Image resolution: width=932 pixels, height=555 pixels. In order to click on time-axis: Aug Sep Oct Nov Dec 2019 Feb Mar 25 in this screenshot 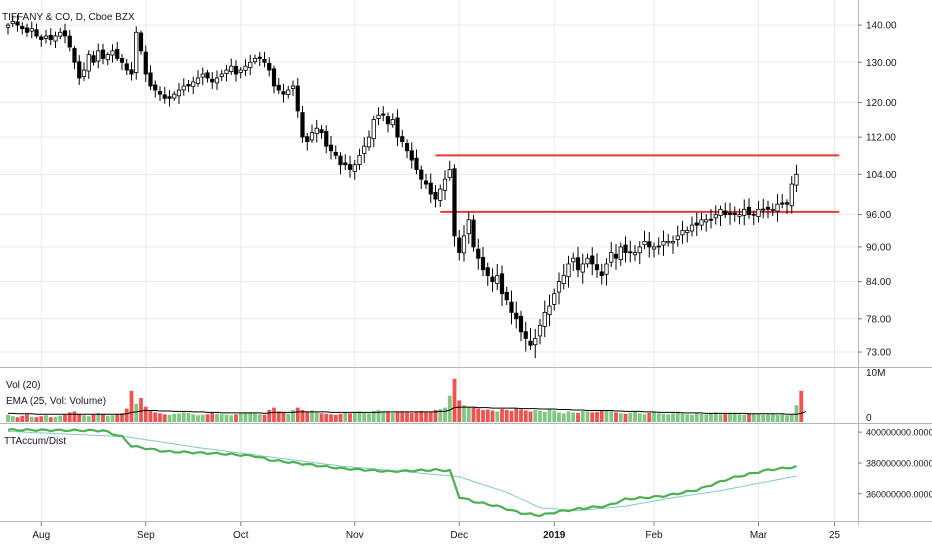, I will do `click(436, 531)`.